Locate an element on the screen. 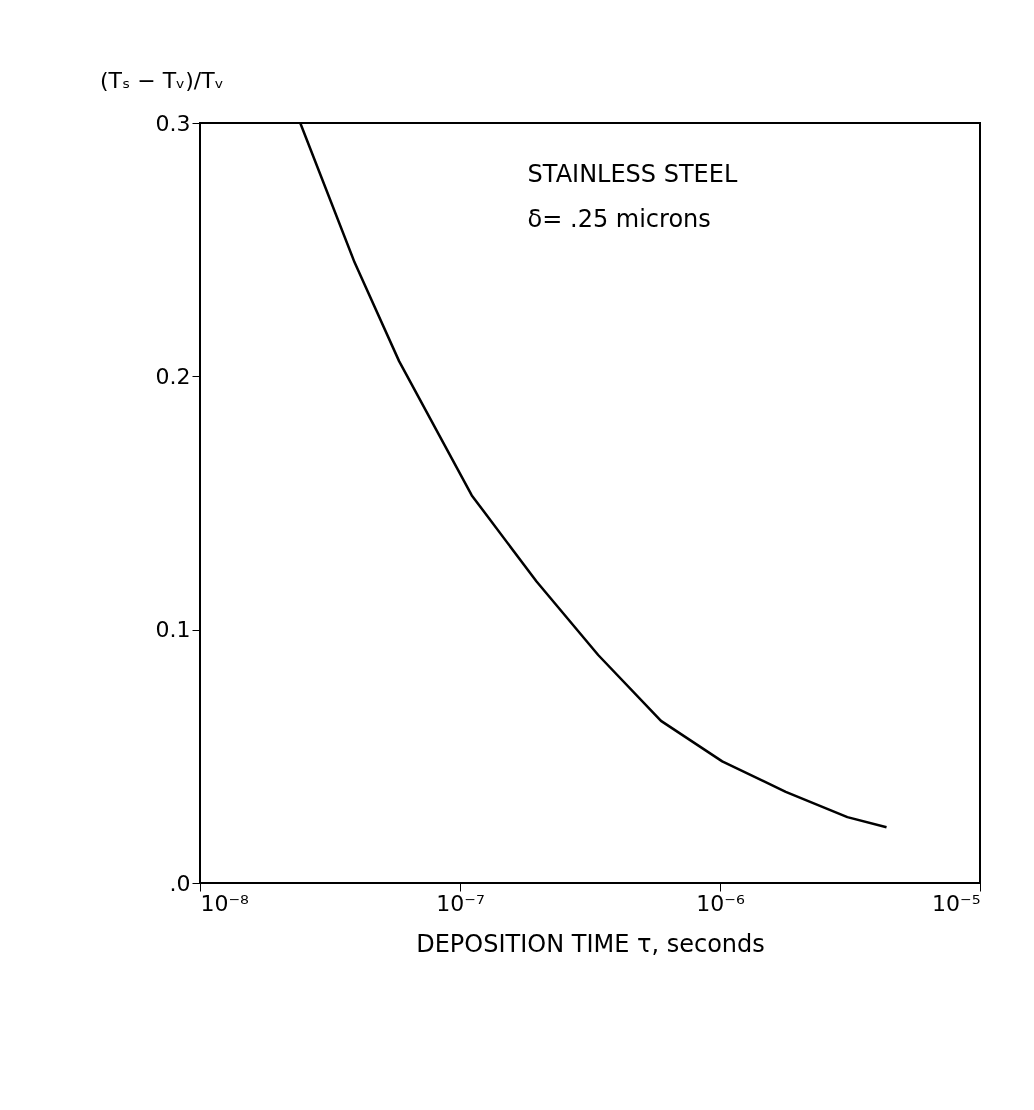  y-tick-label: 0.3 is located at coordinates (173, 123).